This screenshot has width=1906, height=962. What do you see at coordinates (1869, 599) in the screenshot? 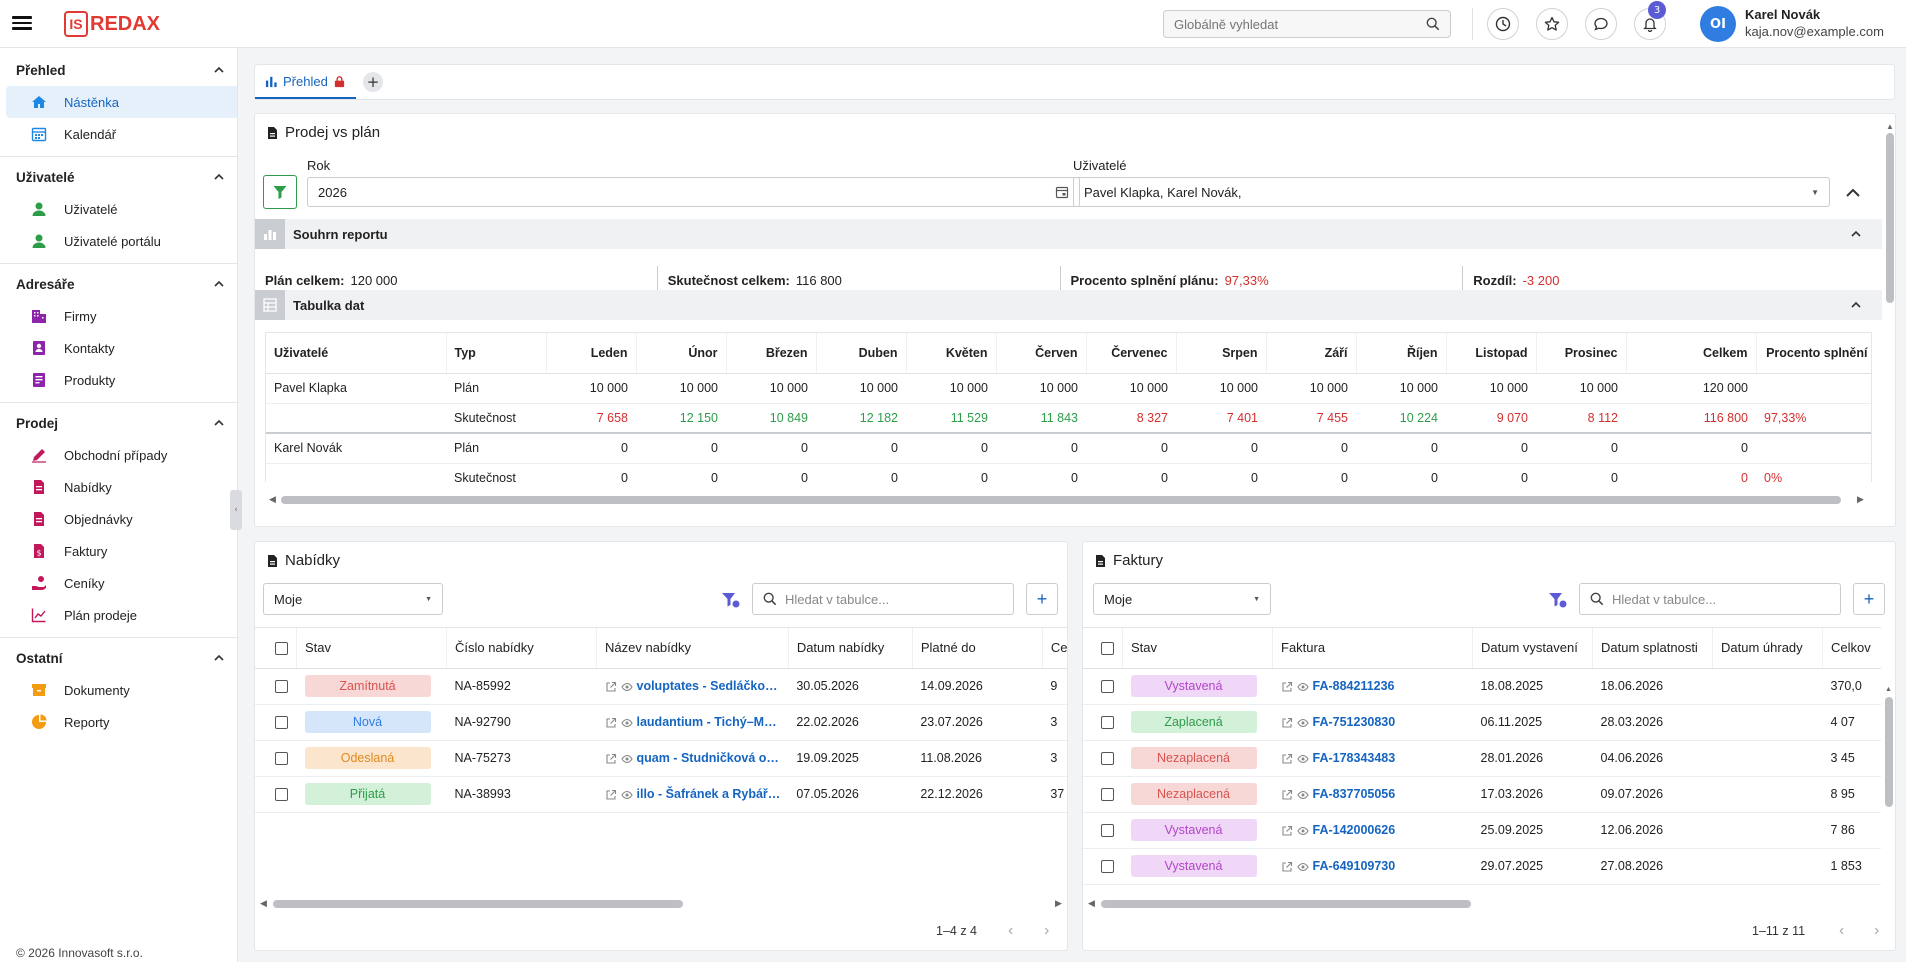
I see `add-invoice-button: +` at bounding box center [1869, 599].